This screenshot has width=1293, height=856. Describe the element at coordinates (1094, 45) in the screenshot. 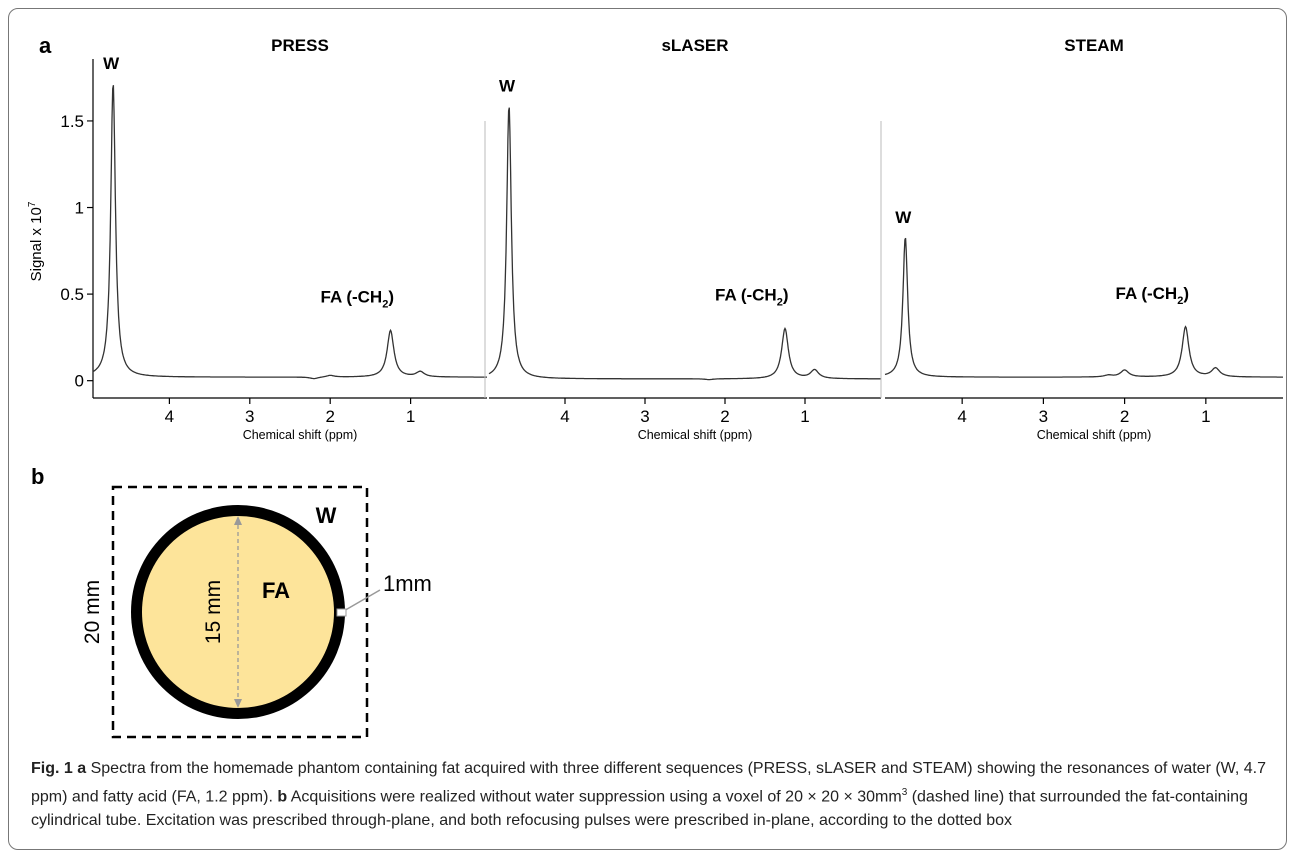

I see `panel-title: STEAM` at that location.